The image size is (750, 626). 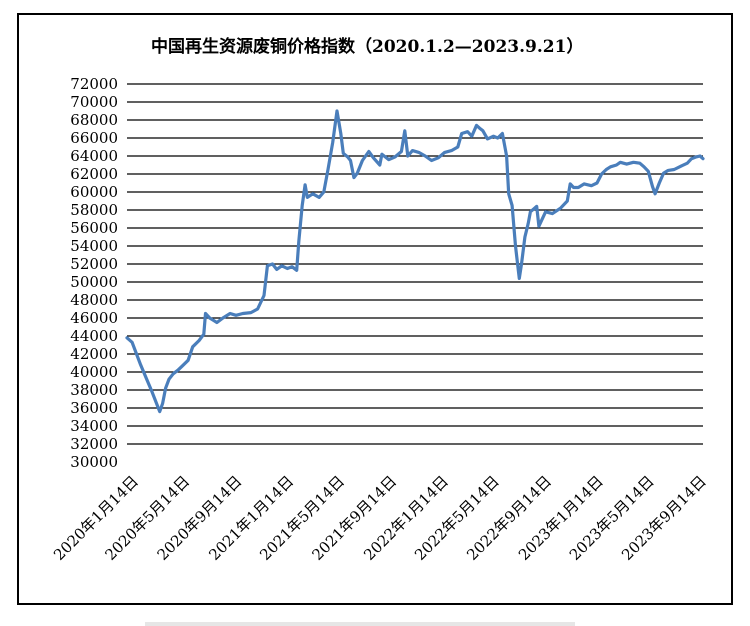 I want to click on y-tick-label: 54000, so click(x=94, y=246).